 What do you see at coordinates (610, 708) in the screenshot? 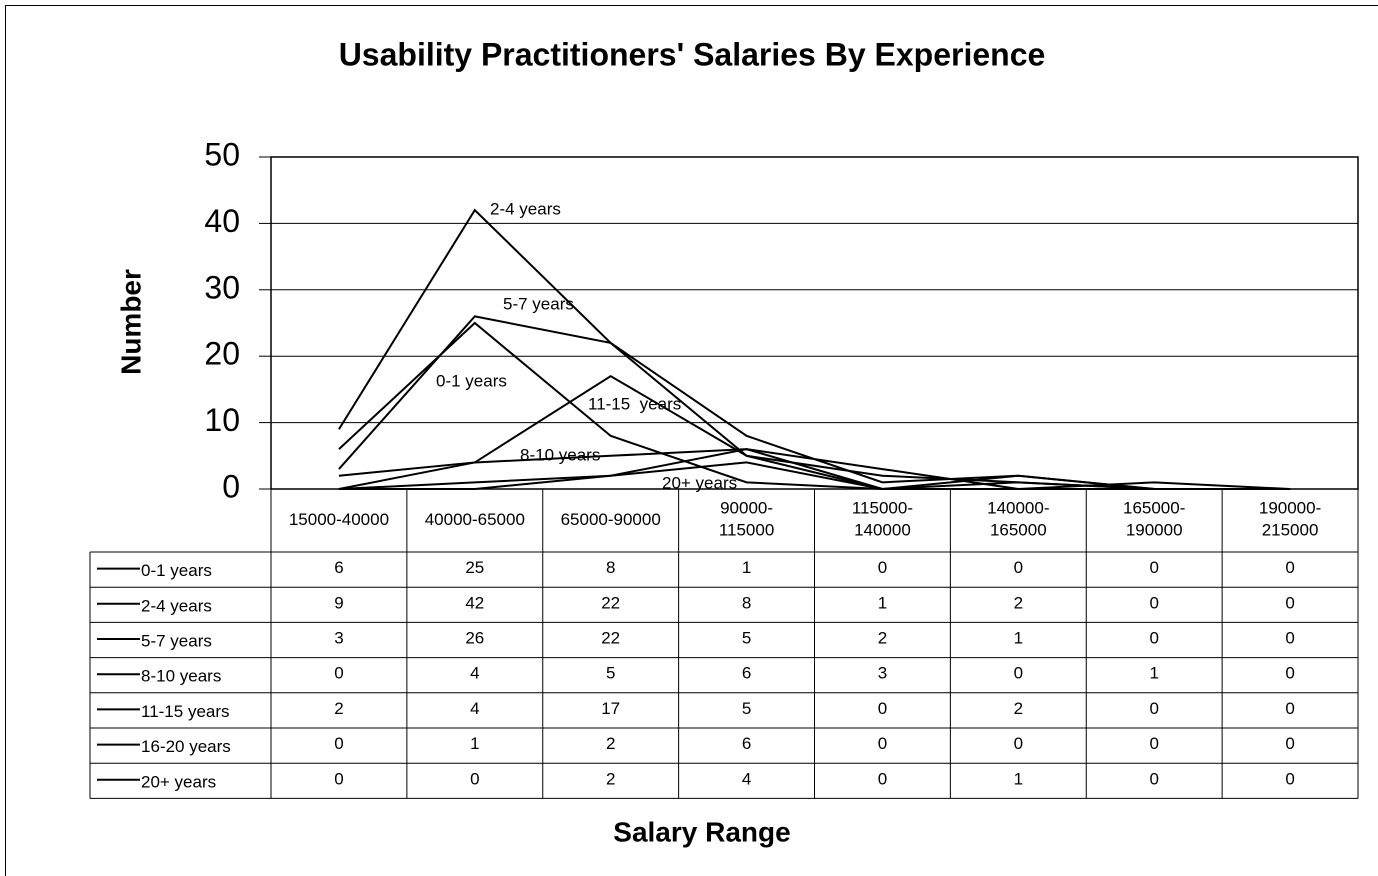
I see `table-cell: 17` at bounding box center [610, 708].